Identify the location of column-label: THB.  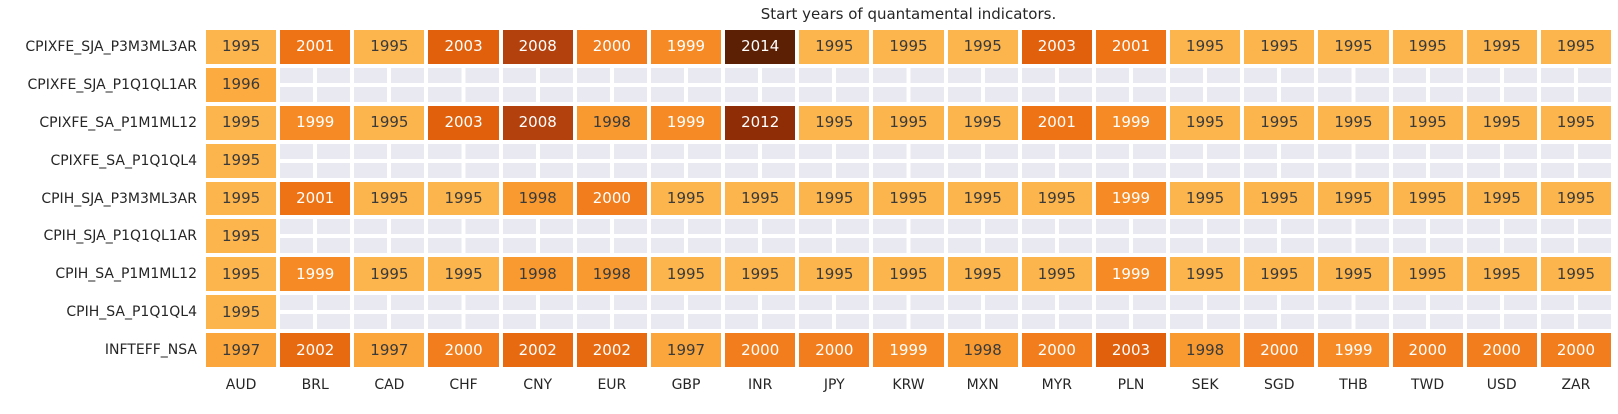
(1353, 385).